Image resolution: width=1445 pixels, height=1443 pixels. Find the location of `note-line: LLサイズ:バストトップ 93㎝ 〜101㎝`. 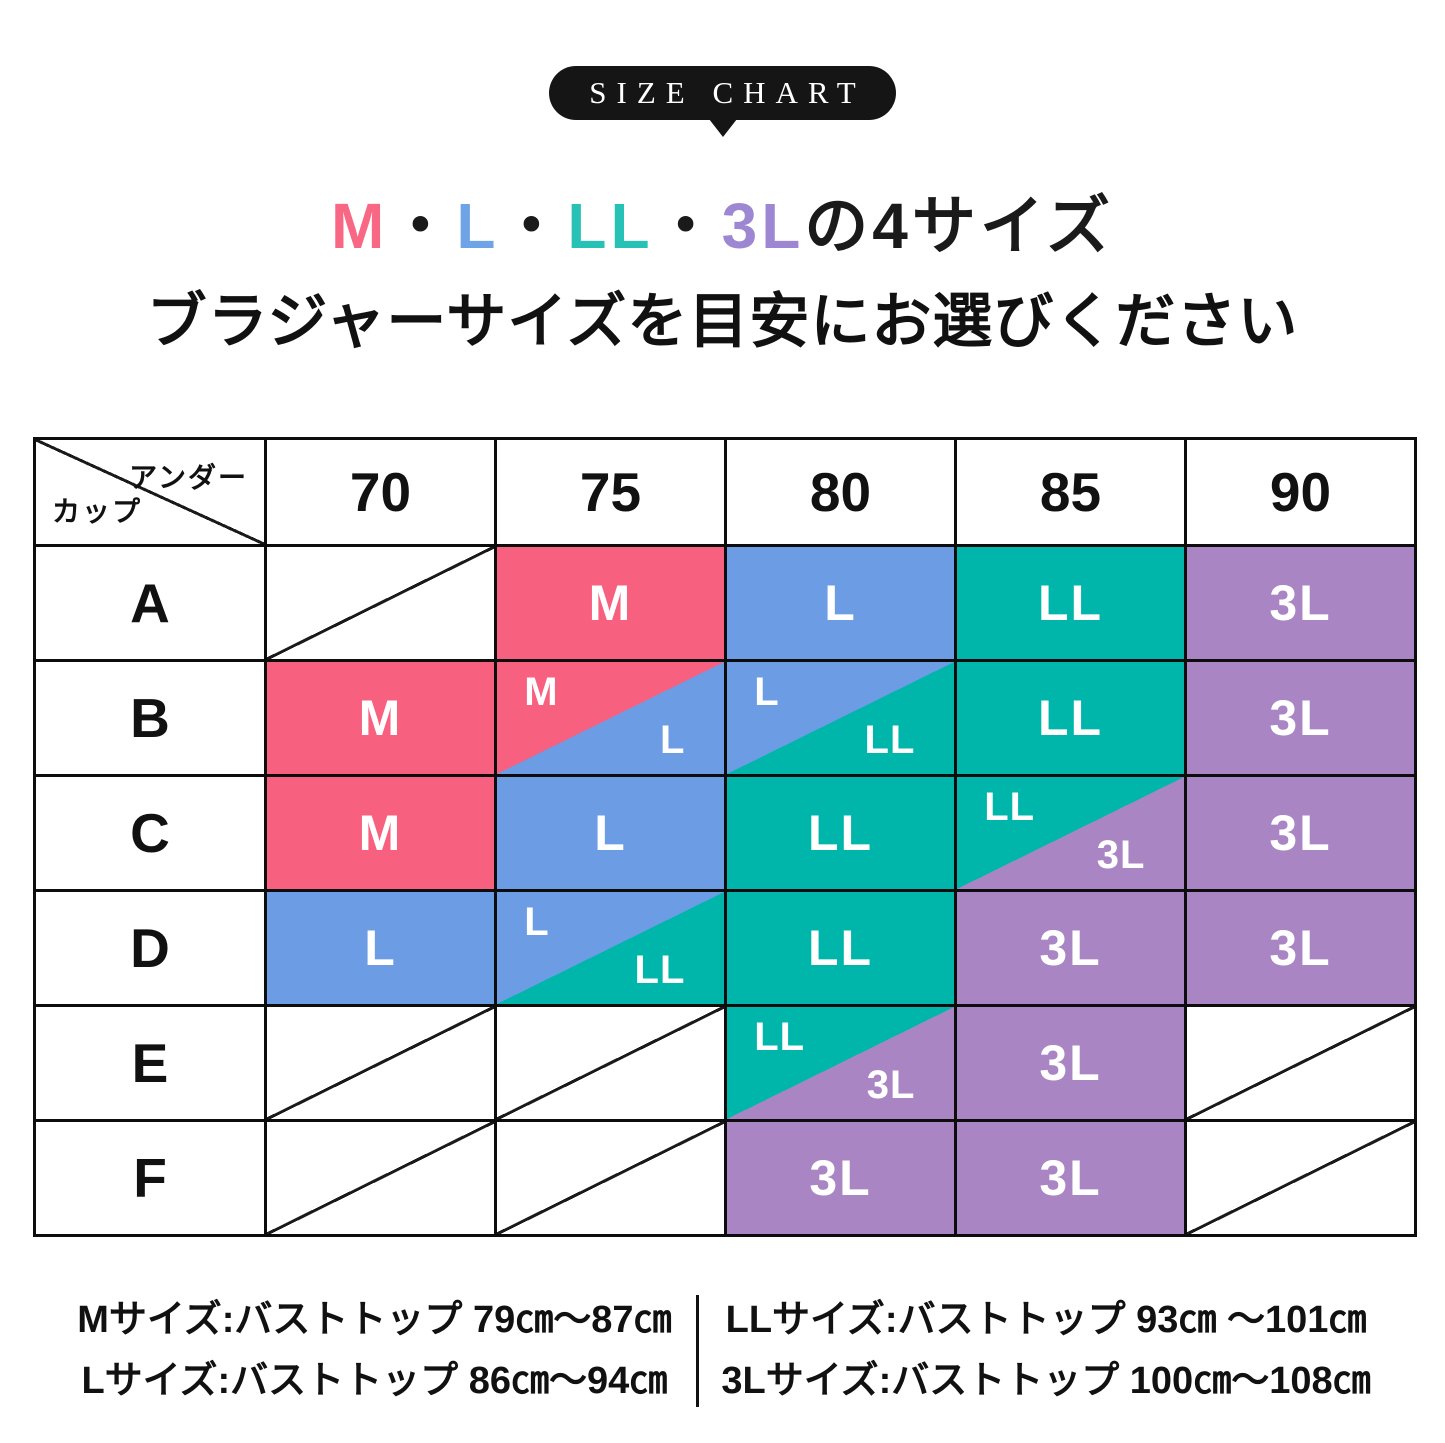

note-line: LLサイズ:バストトップ 93㎝ 〜101㎝ is located at coordinates (1046, 1320).